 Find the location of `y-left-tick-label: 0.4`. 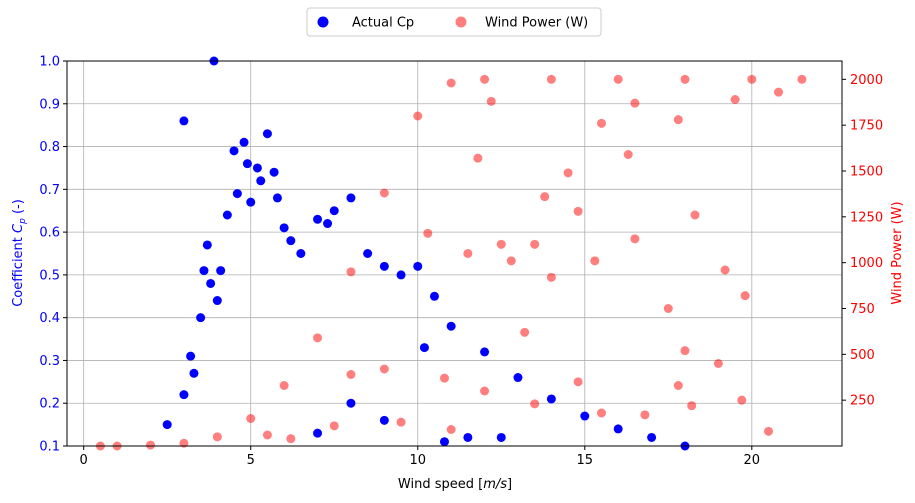

y-left-tick-label: 0.4 is located at coordinates (49, 318).